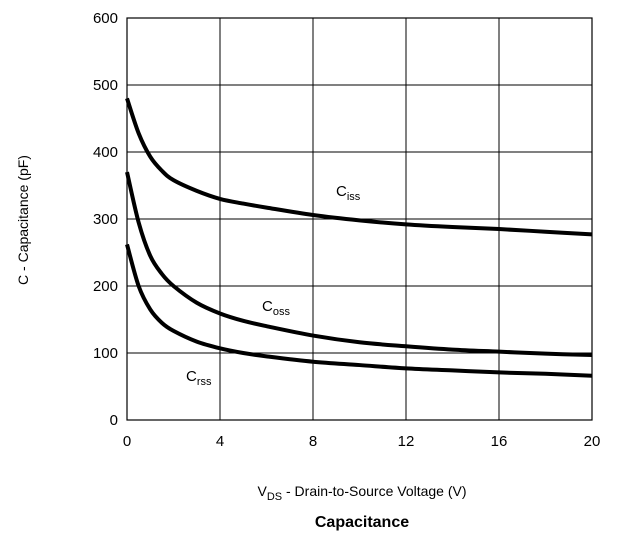  What do you see at coordinates (105, 152) in the screenshot?
I see `y-tick-label: 400` at bounding box center [105, 152].